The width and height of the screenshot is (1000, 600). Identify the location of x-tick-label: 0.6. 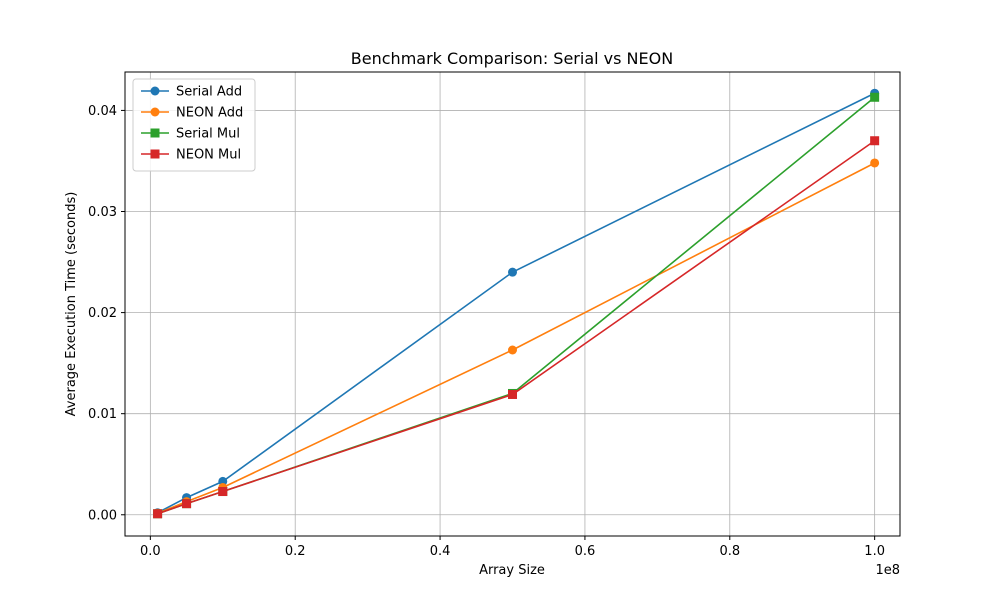
(585, 551).